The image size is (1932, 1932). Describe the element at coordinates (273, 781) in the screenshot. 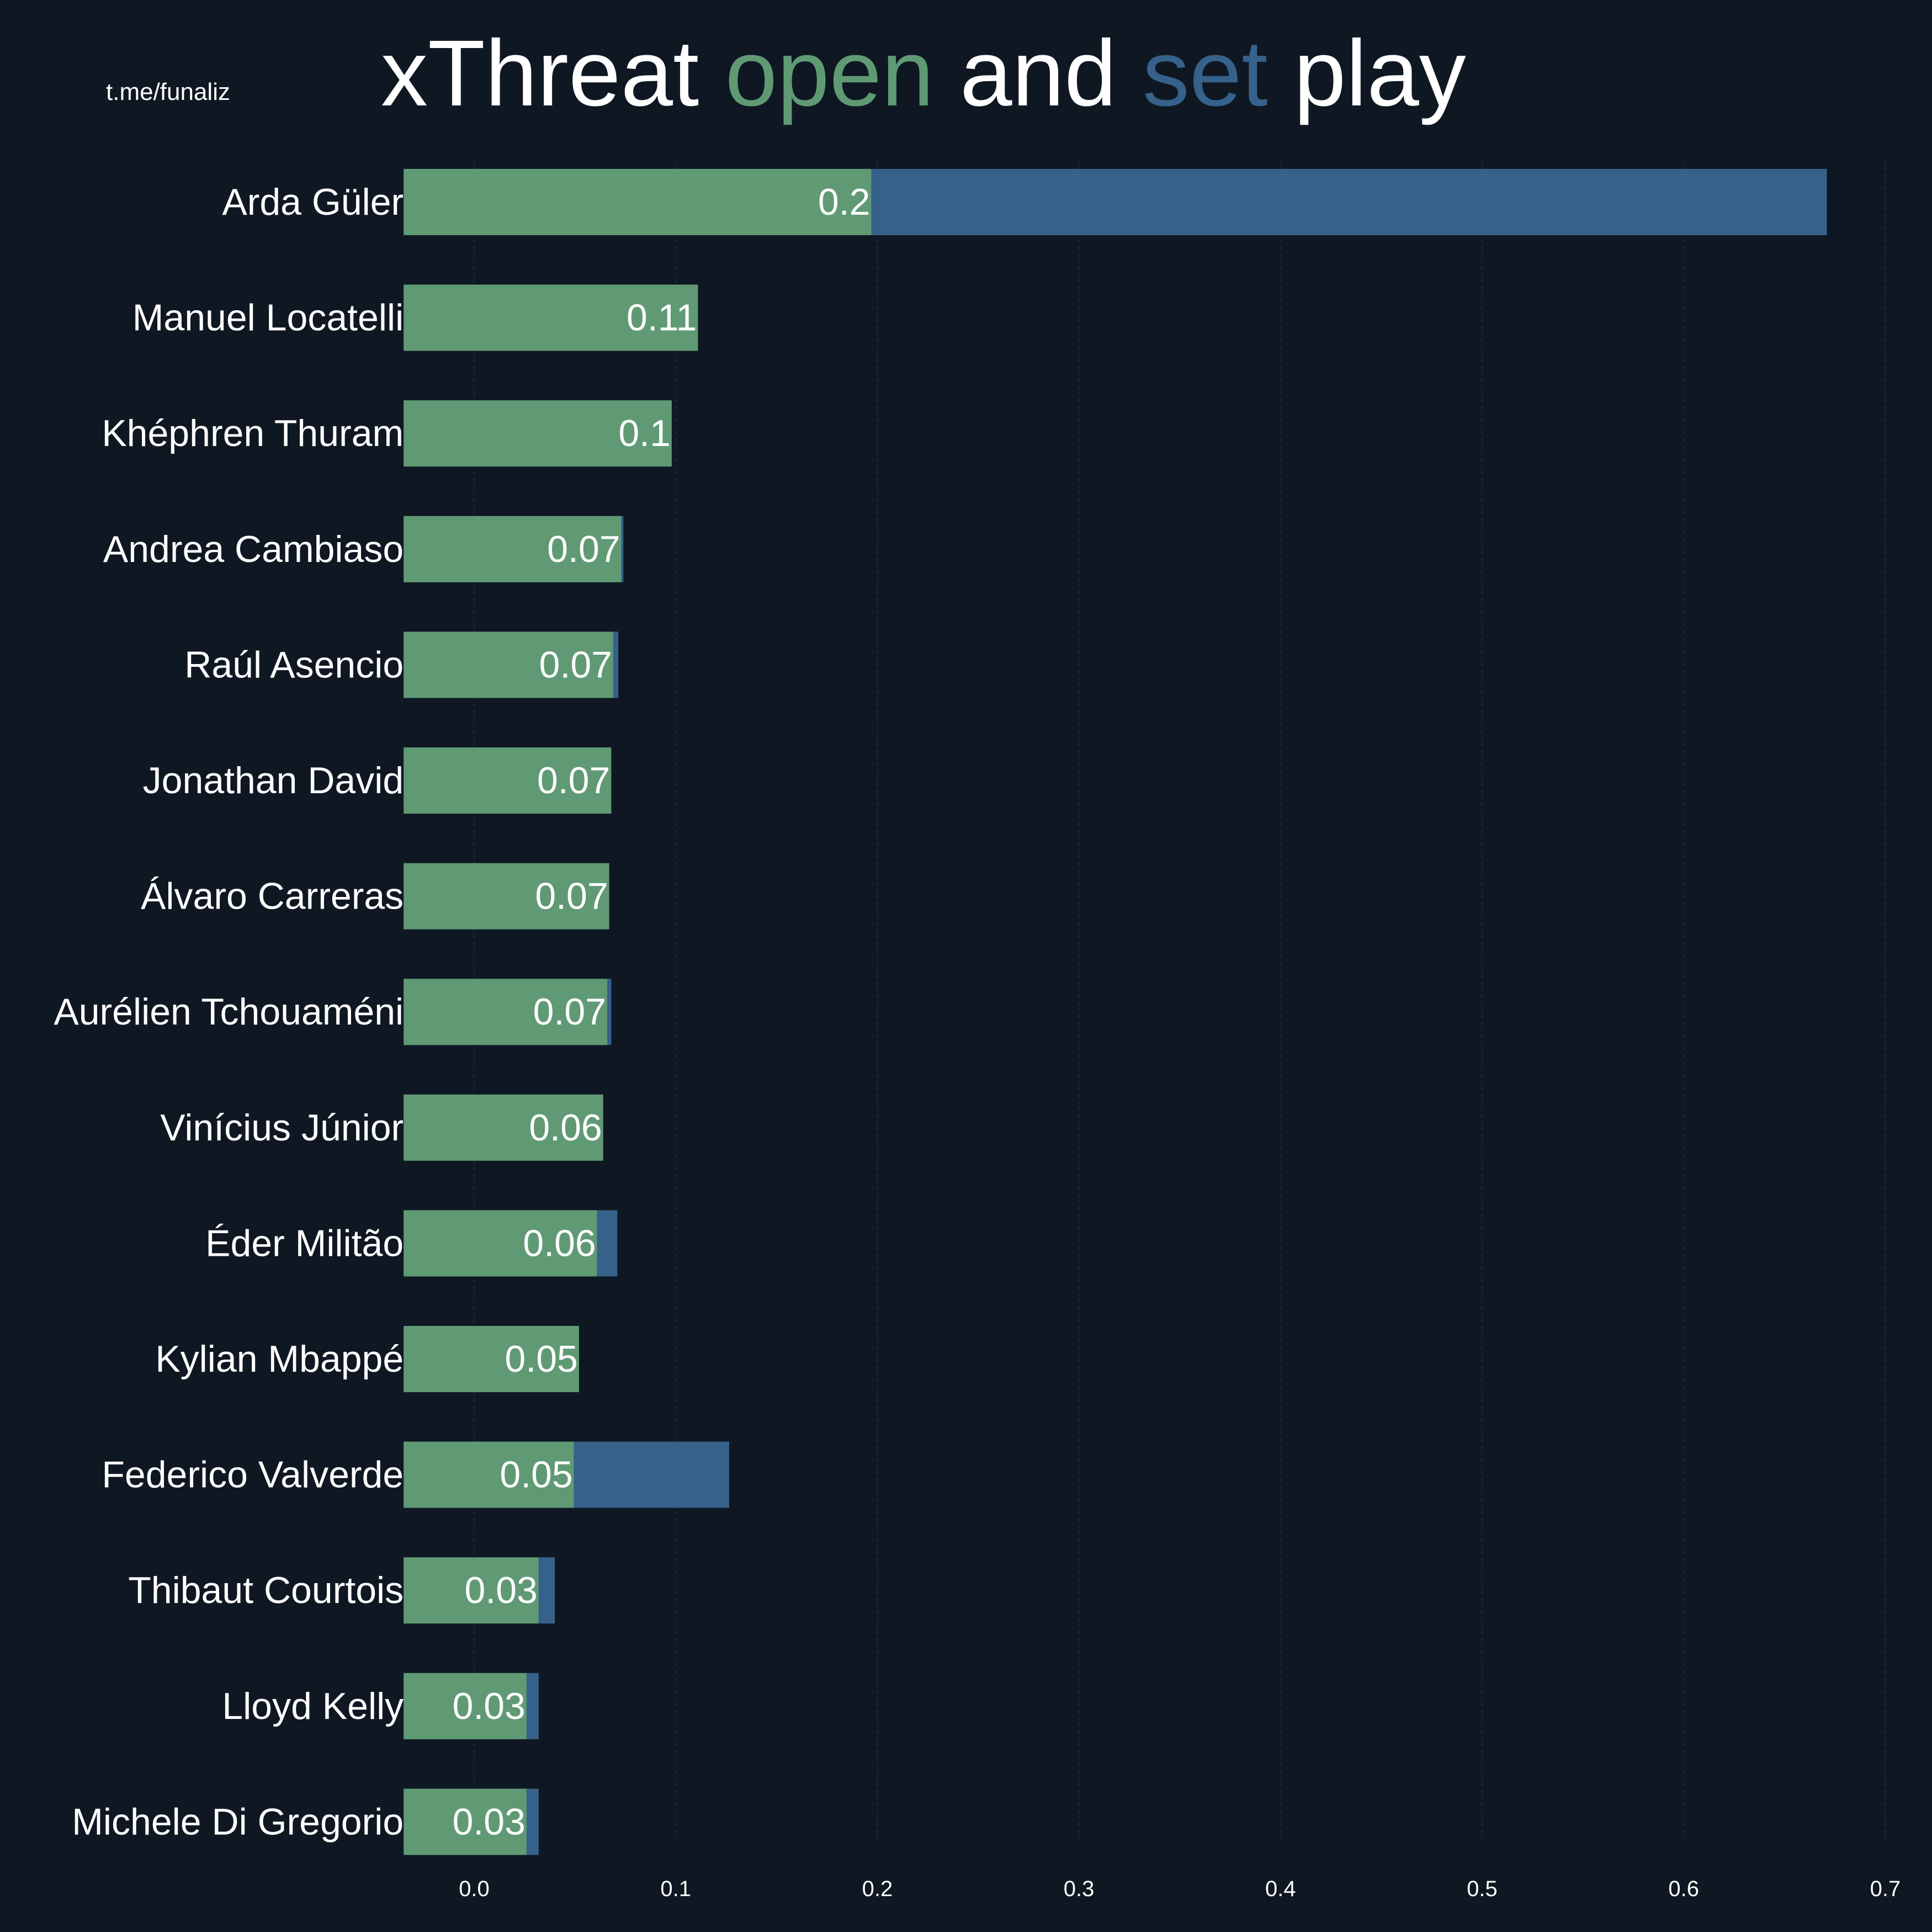

I see `category-label: Jonathan David` at that location.